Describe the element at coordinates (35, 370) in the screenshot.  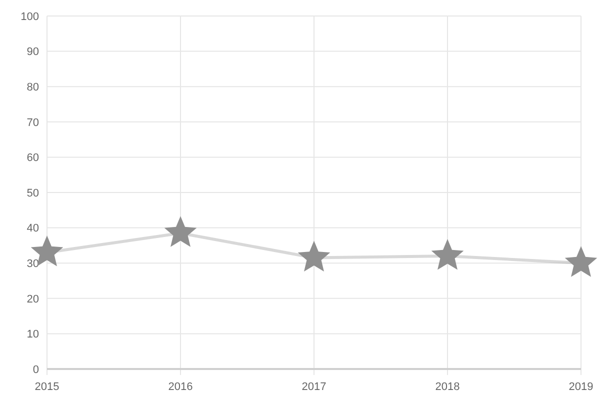
I see `y-tick-label: 0` at that location.